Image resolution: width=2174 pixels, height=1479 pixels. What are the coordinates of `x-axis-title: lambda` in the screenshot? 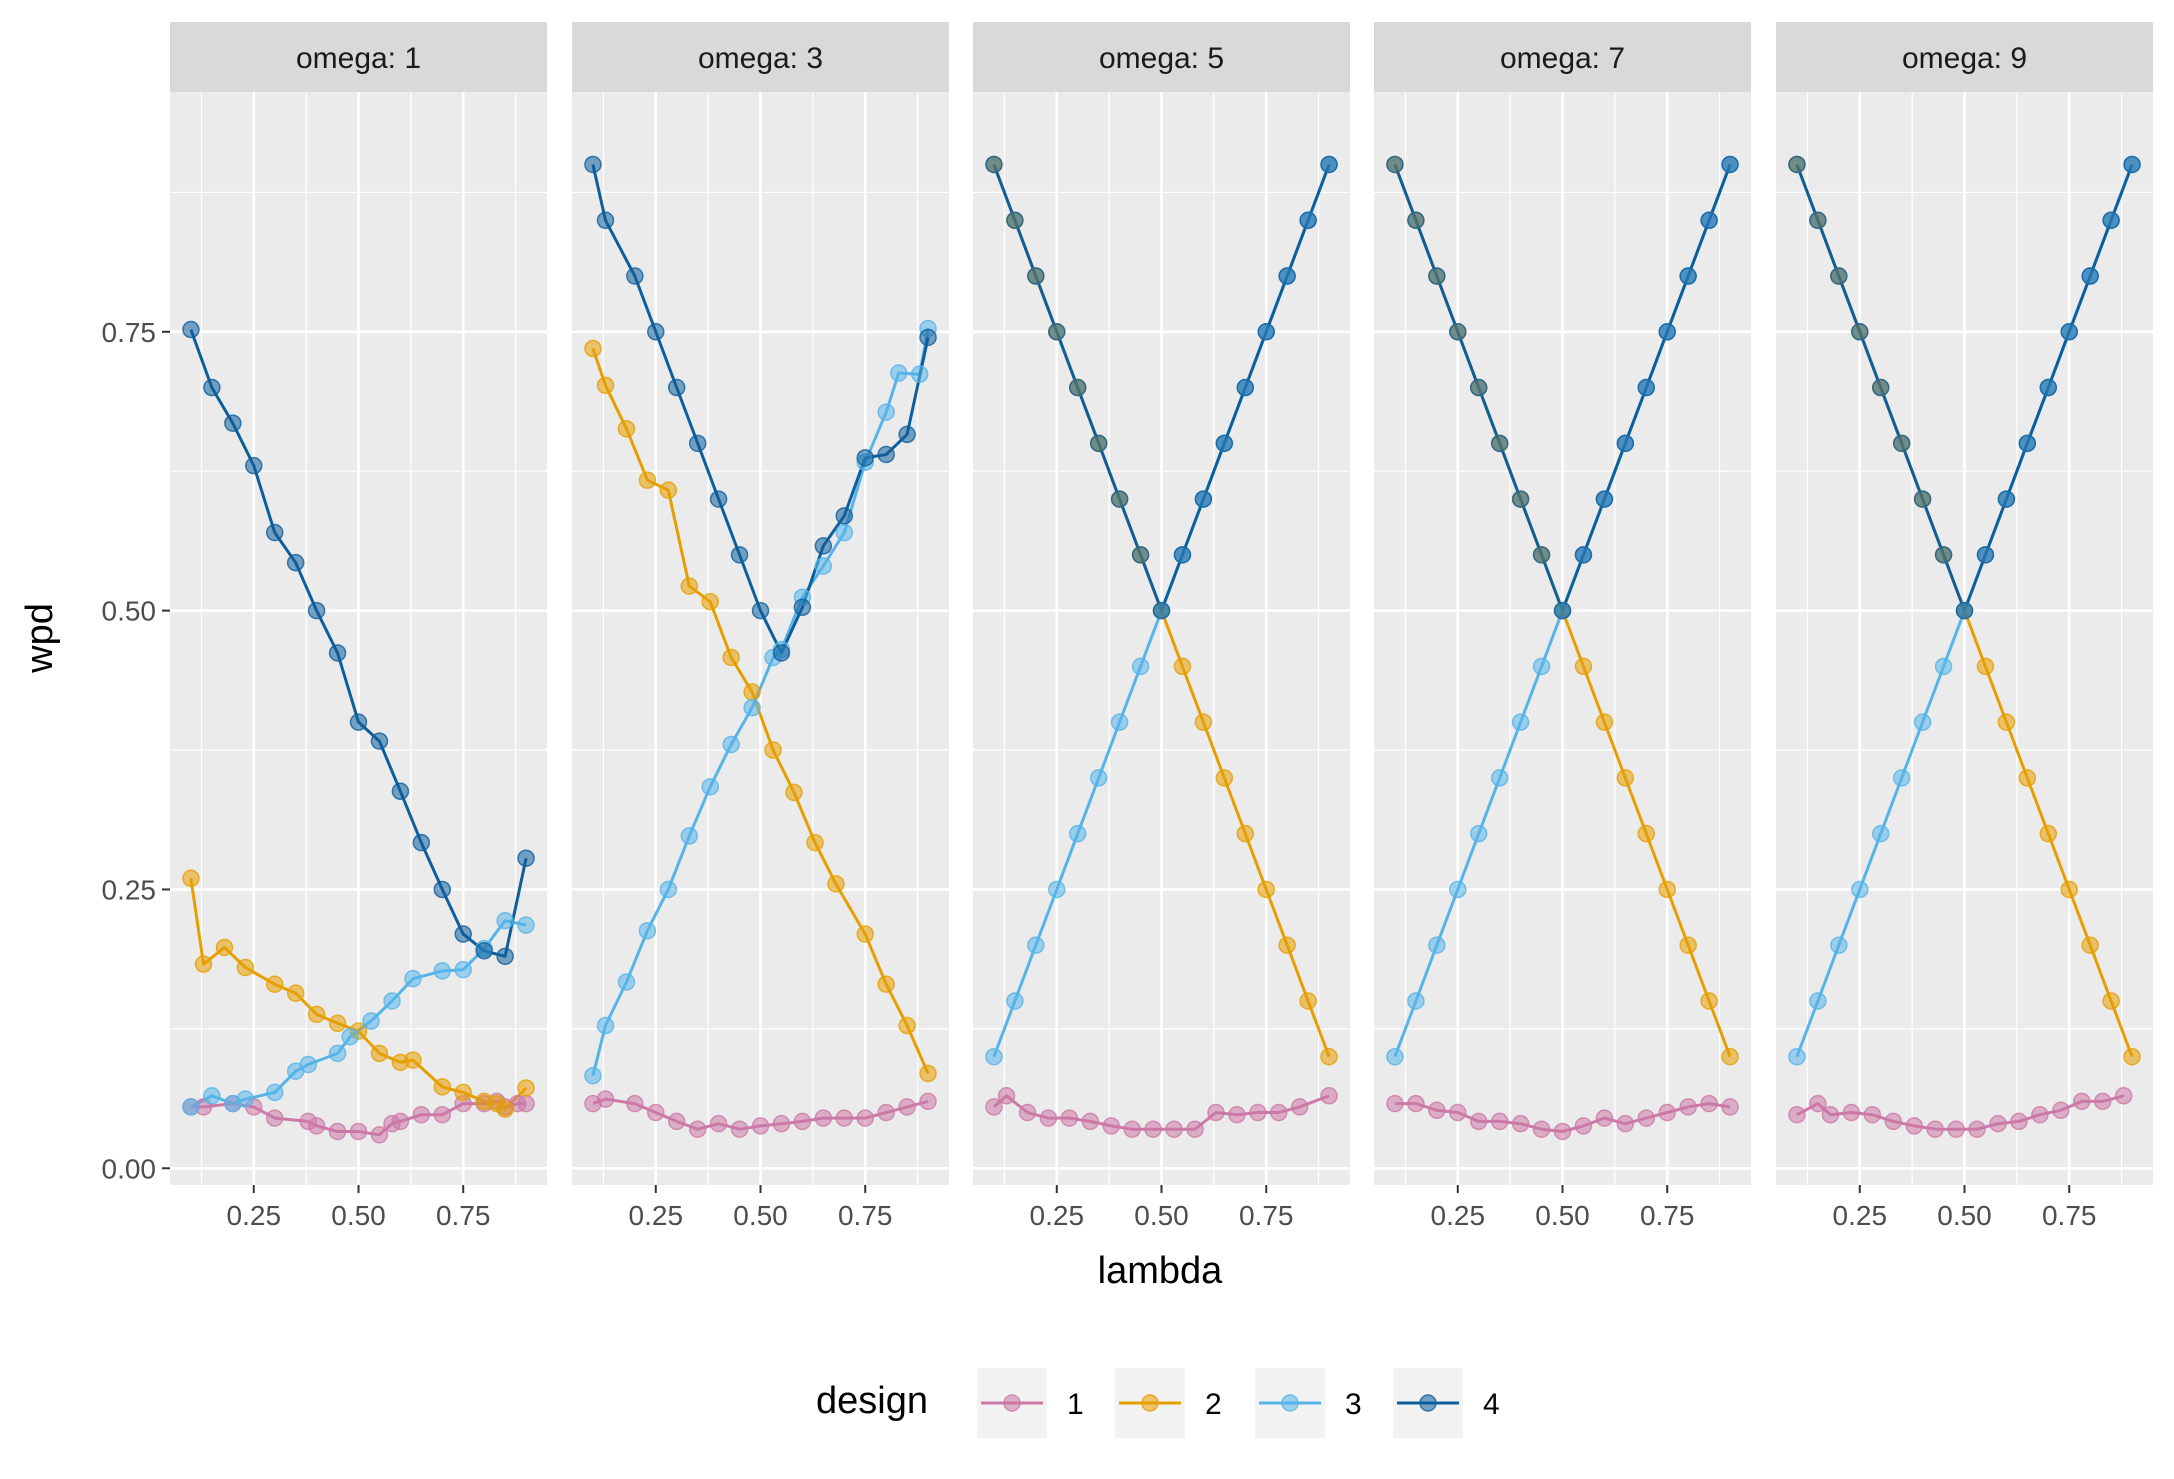 It's located at (1160, 1271).